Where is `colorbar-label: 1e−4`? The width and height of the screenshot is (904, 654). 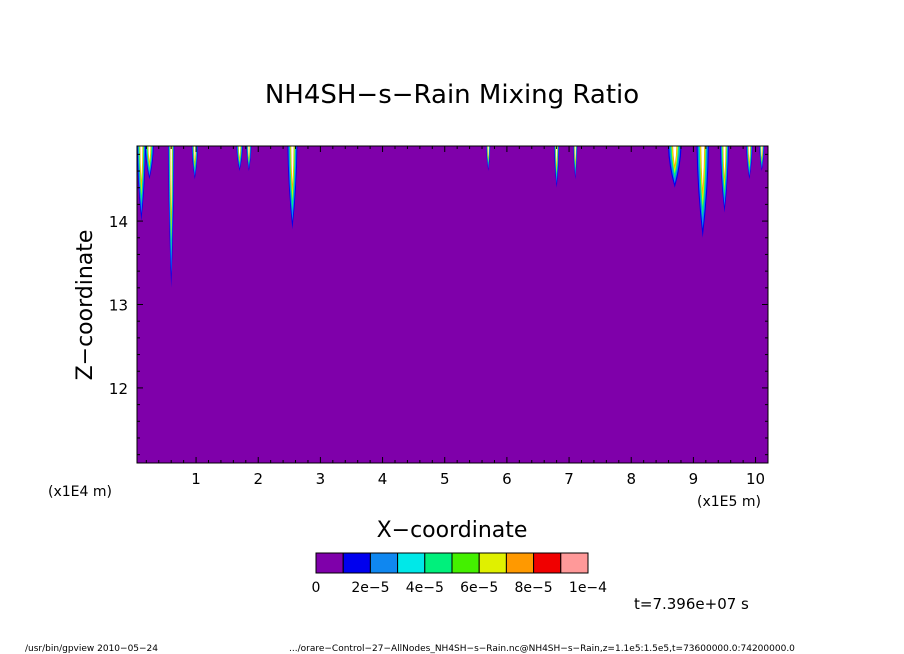 colorbar-label: 1e−4 is located at coordinates (588, 588).